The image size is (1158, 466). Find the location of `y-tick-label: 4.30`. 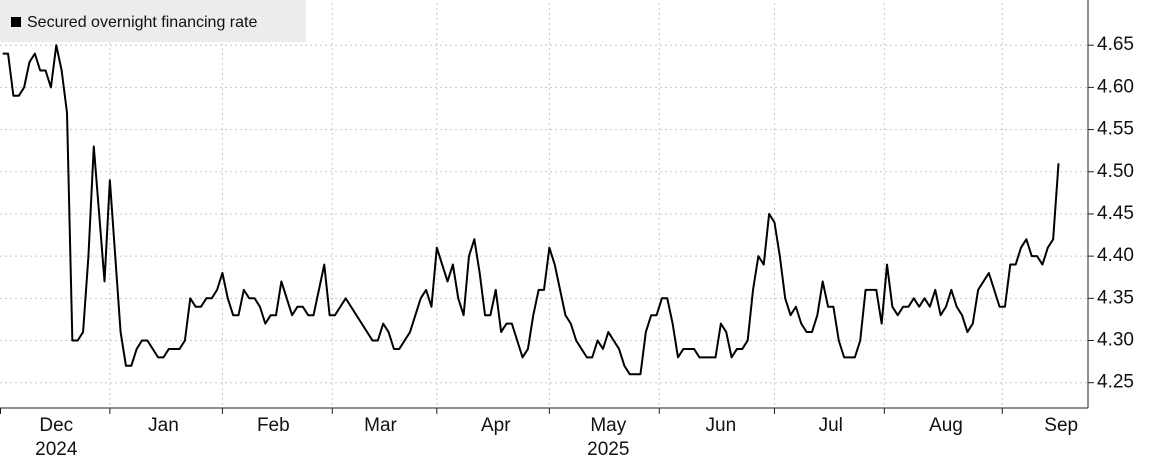

y-tick-label: 4.30 is located at coordinates (1115, 340).